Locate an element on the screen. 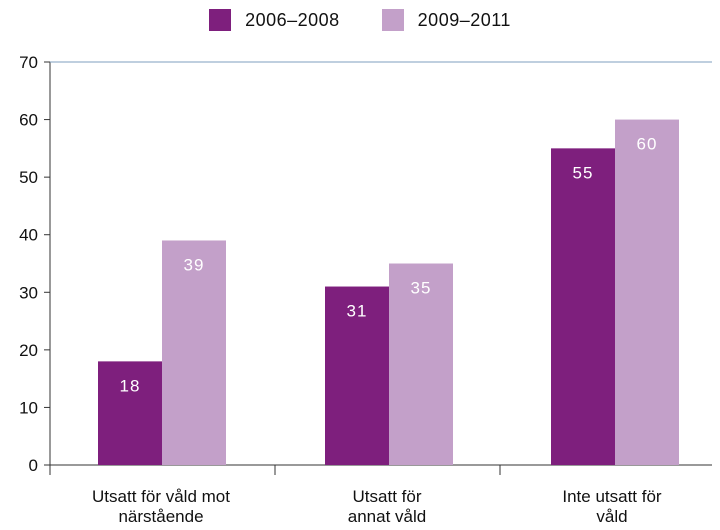  legend-item-series-1: 2006–2008 is located at coordinates (274, 20).